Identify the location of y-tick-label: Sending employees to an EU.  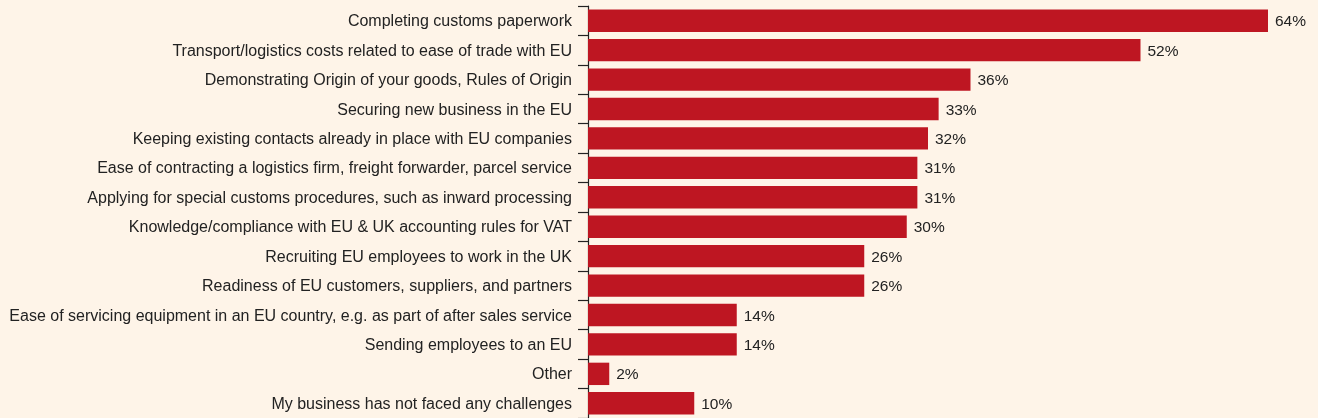
(468, 344).